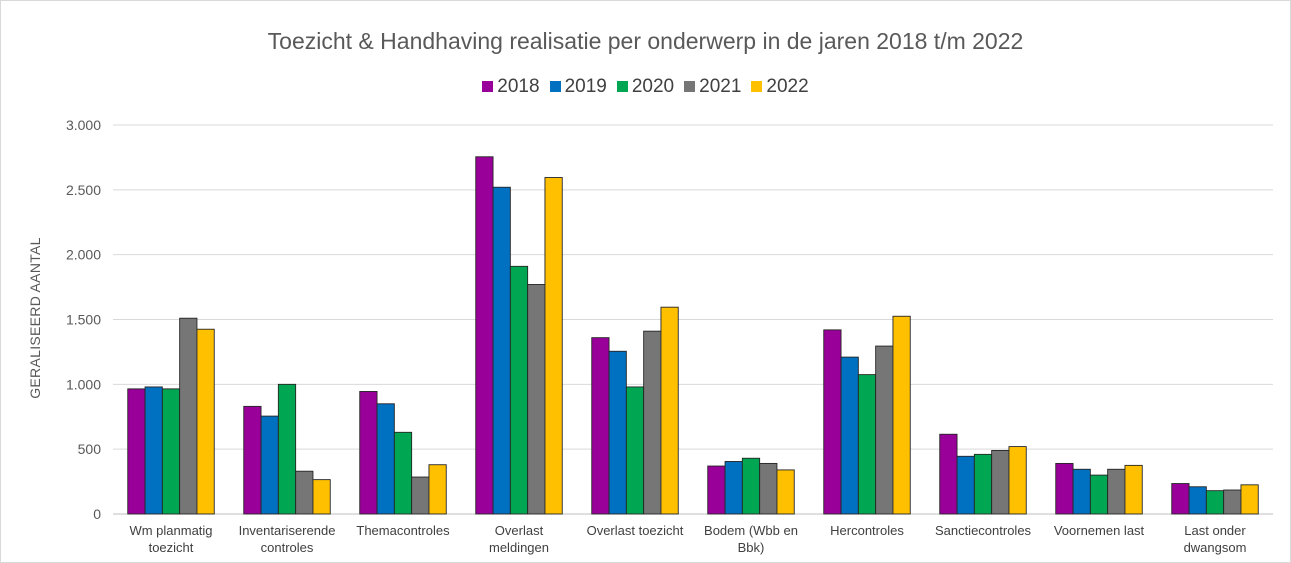 The image size is (1291, 563). I want to click on y-tick-label: 1.000, so click(83, 384).